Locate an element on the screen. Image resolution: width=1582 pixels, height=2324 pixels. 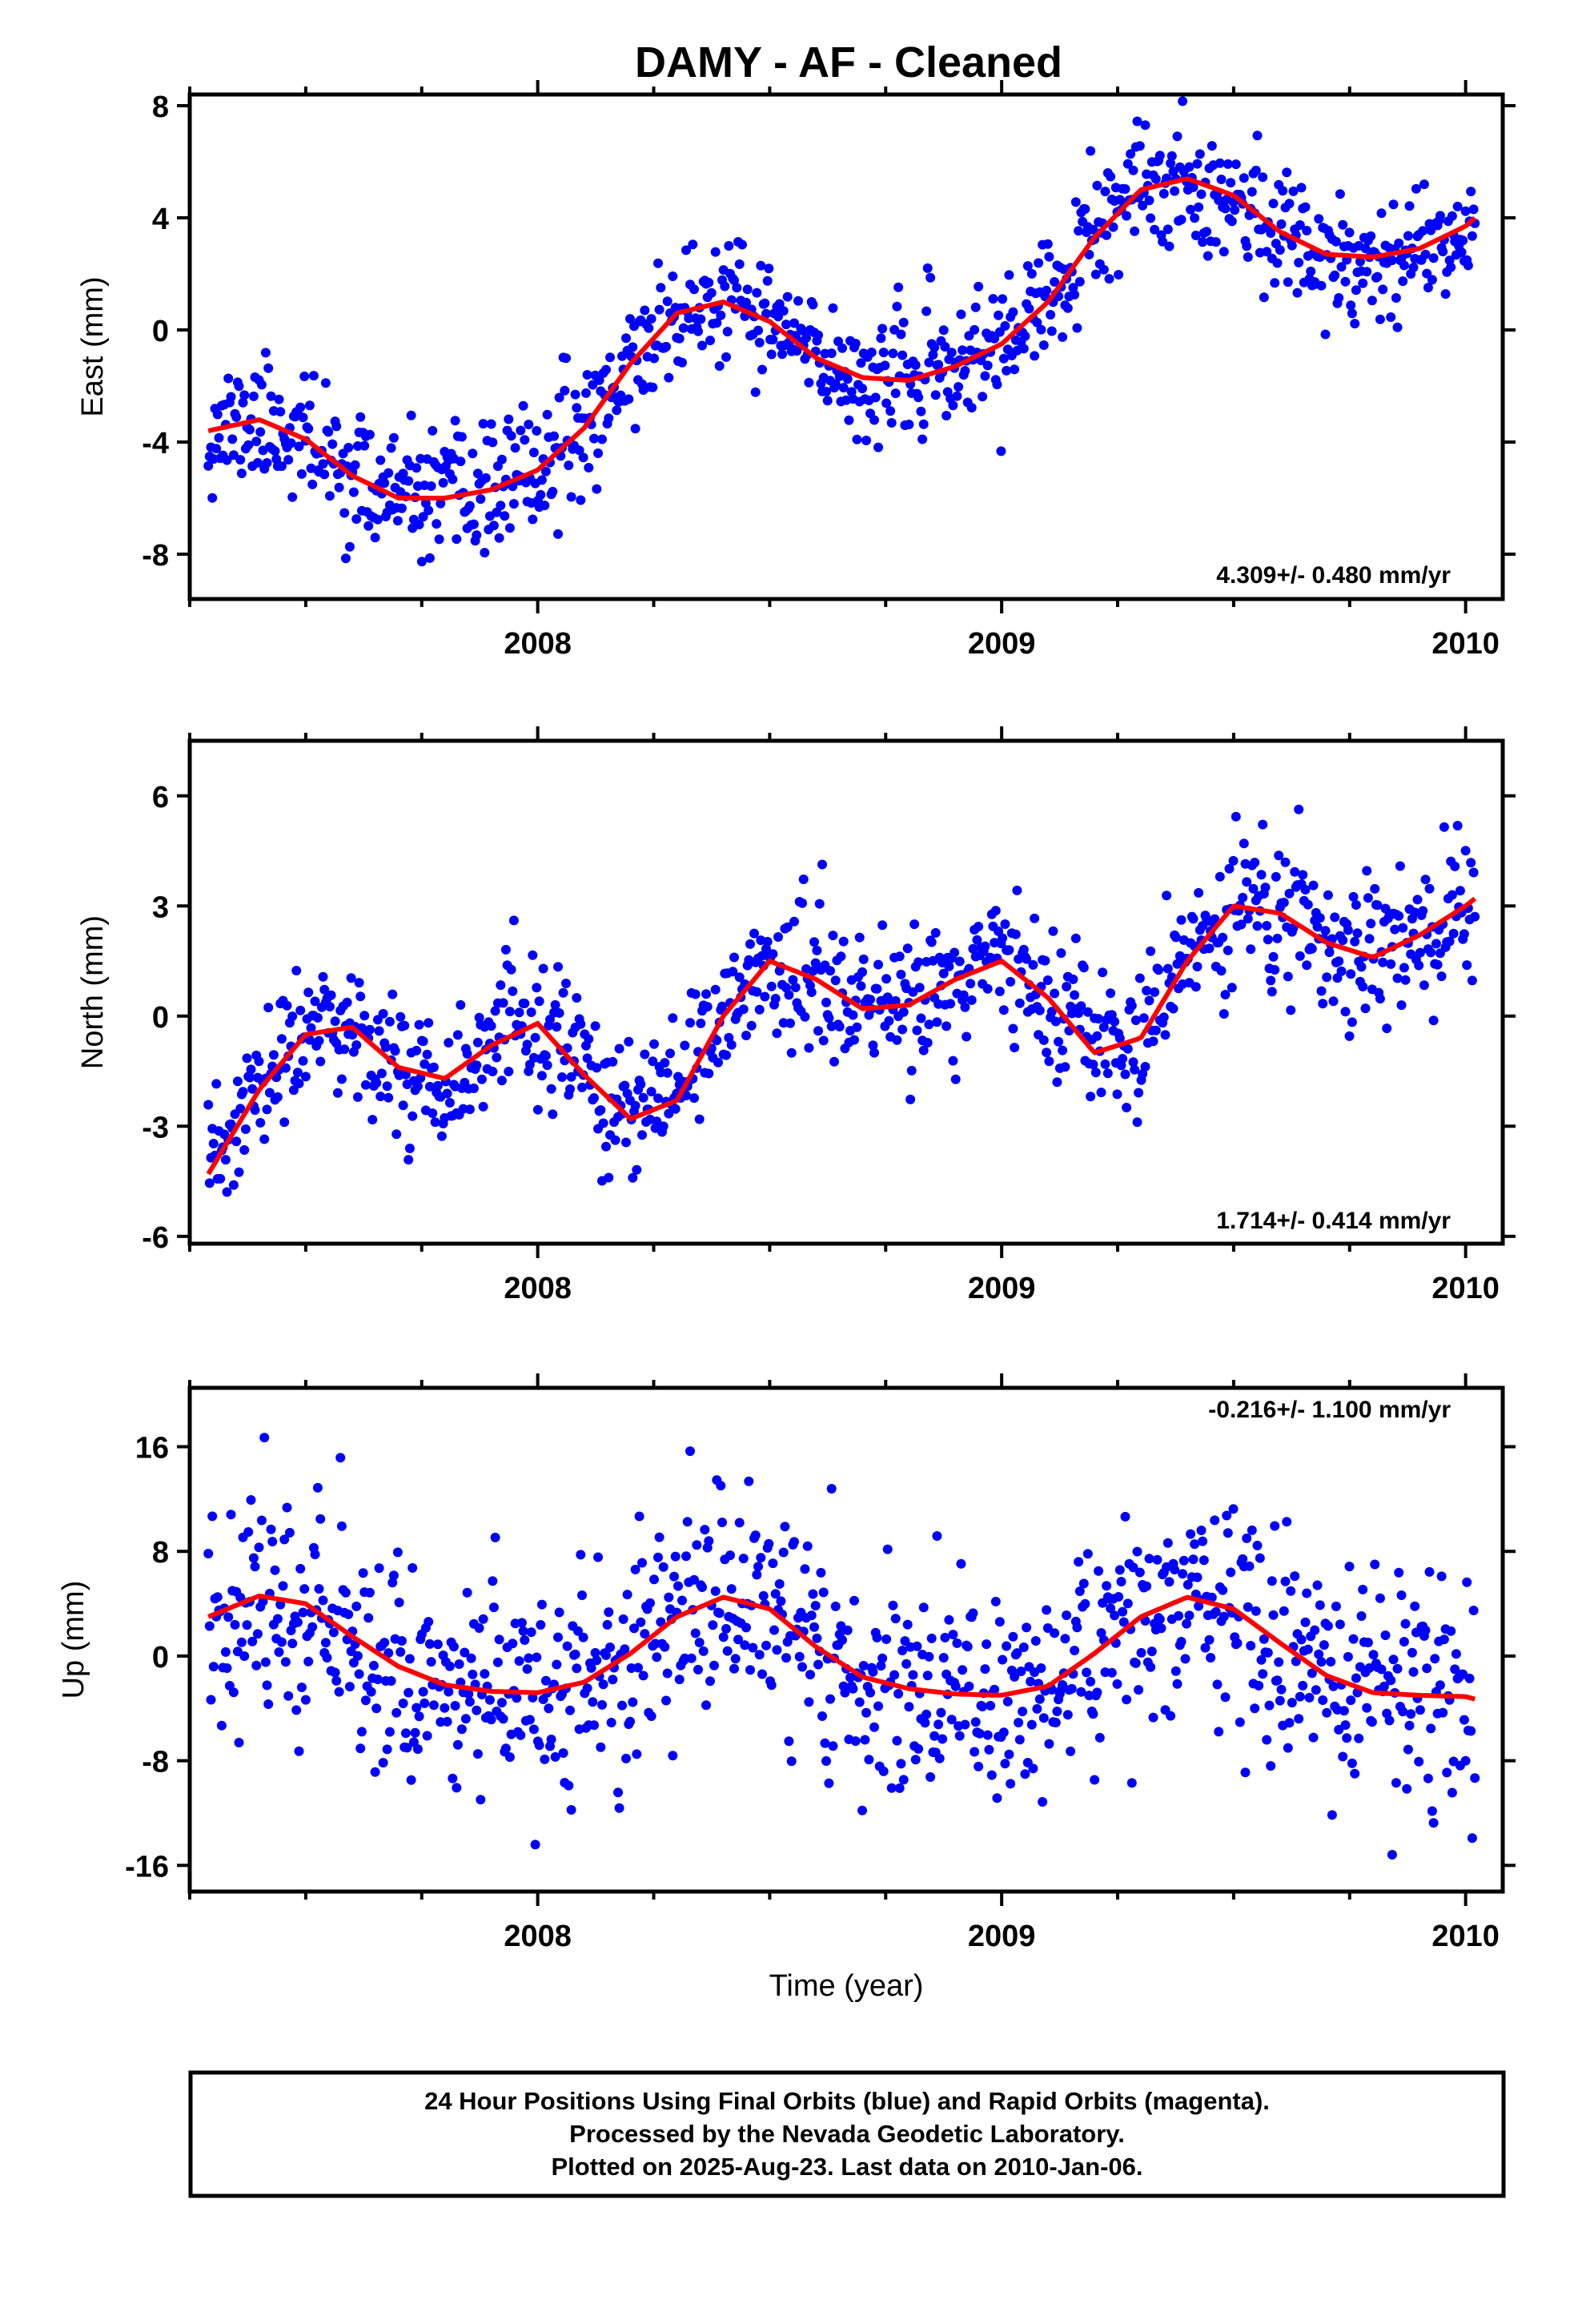
north-rate-label: 1.714+/- 0.414 mm/yr is located at coordinates (1333, 1221).